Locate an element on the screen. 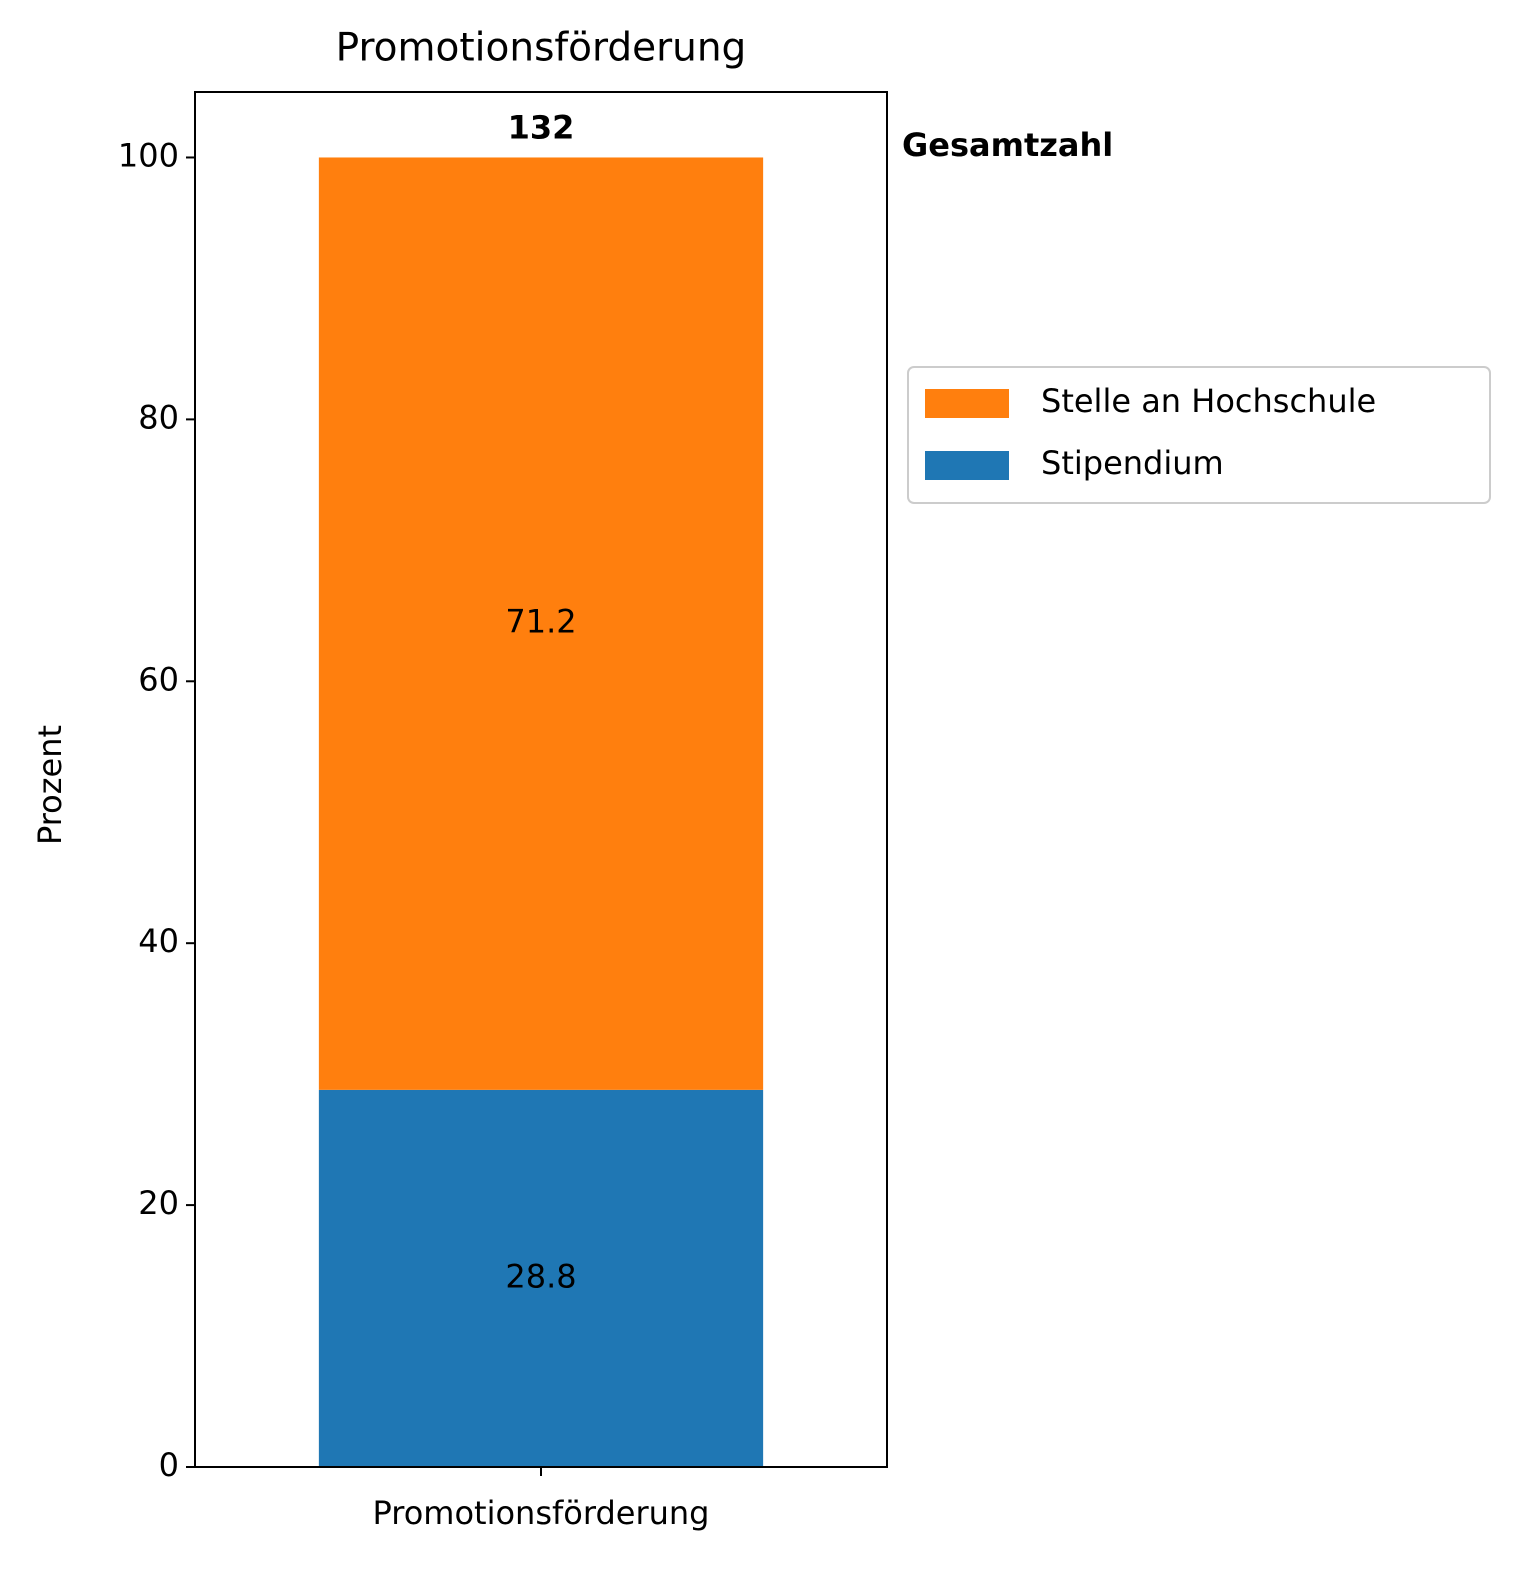 Image resolution: width=1531 pixels, height=1580 pixels. legend-label: Stelle an Hochschule is located at coordinates (1208, 401).